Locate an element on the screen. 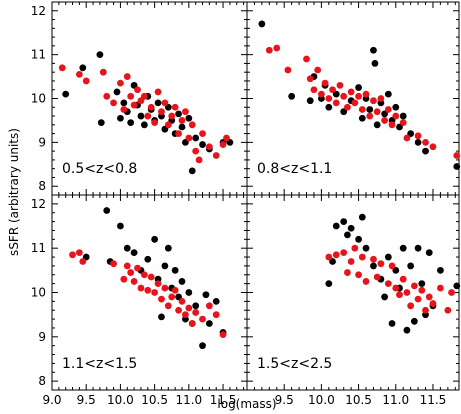  panel-label: 0.5<z<0.8 is located at coordinates (99, 169).